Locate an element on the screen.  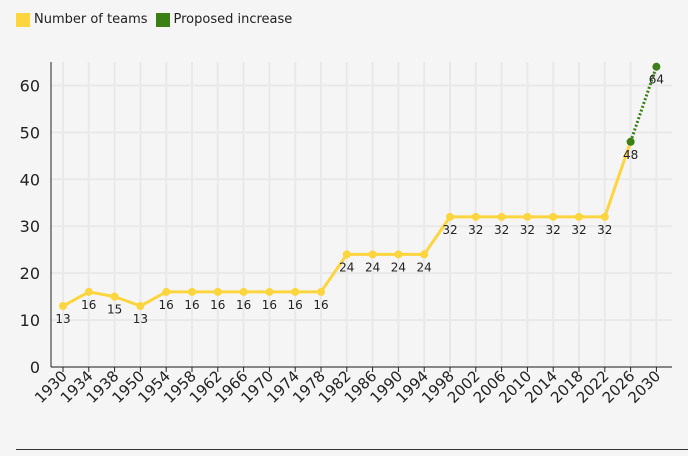
y-tick-label: 50 is located at coordinates (30, 132).